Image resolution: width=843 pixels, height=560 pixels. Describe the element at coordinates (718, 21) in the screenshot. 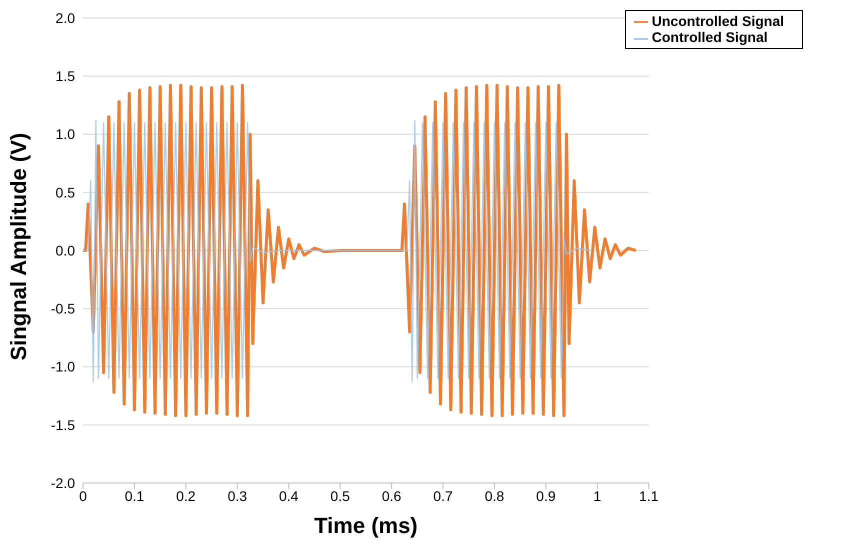

I see `legend-label: Uncontrolled Signal` at that location.